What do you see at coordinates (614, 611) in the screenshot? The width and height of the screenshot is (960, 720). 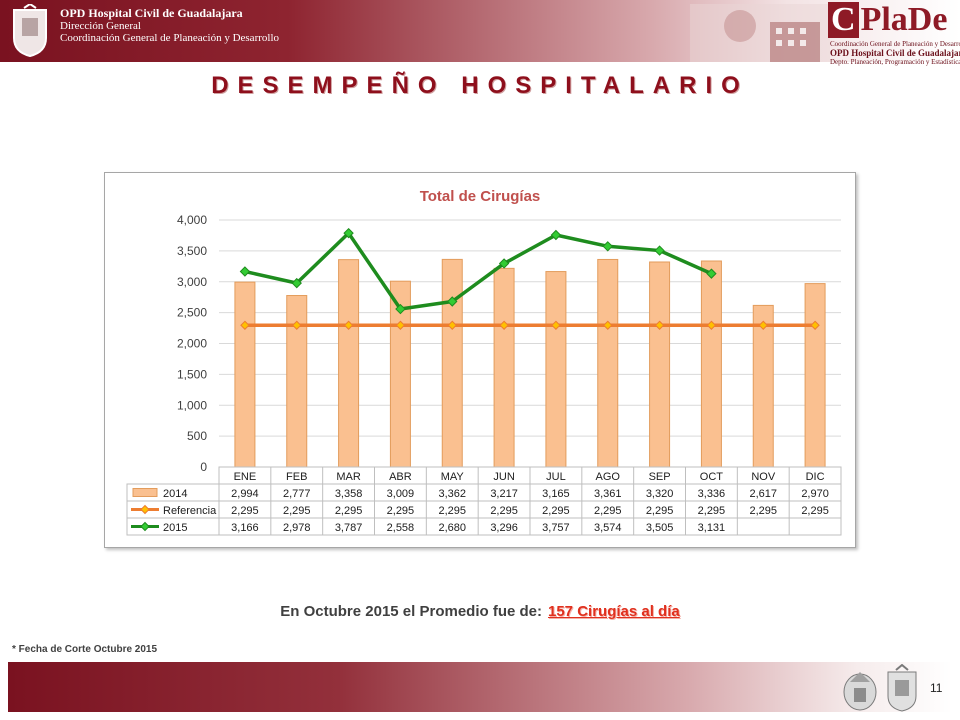 I see `summary-highlight: 157 Cirugías al día` at bounding box center [614, 611].